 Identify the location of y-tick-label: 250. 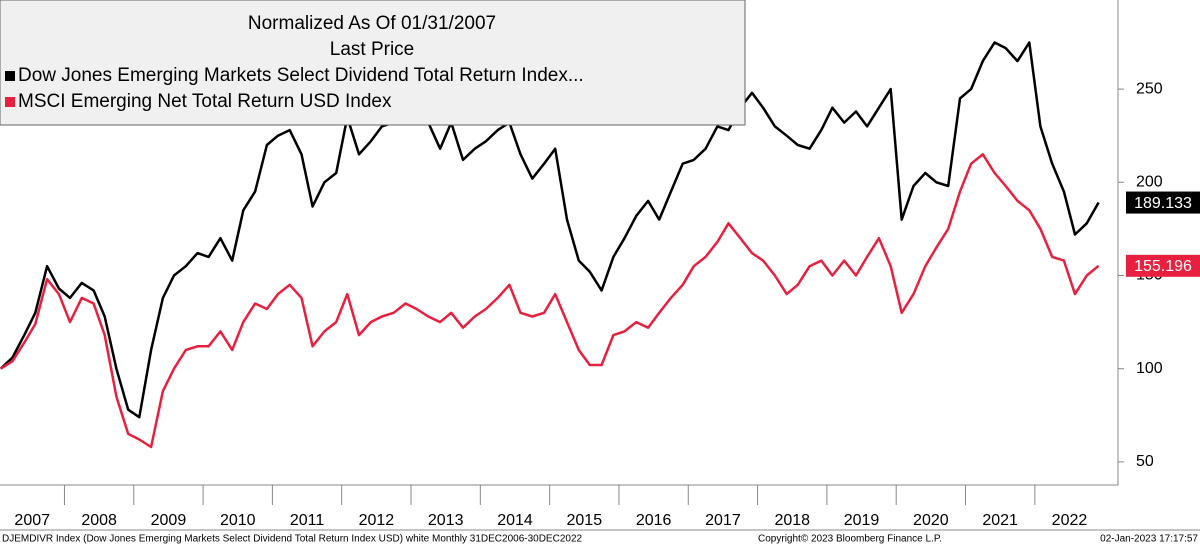
(1149, 88).